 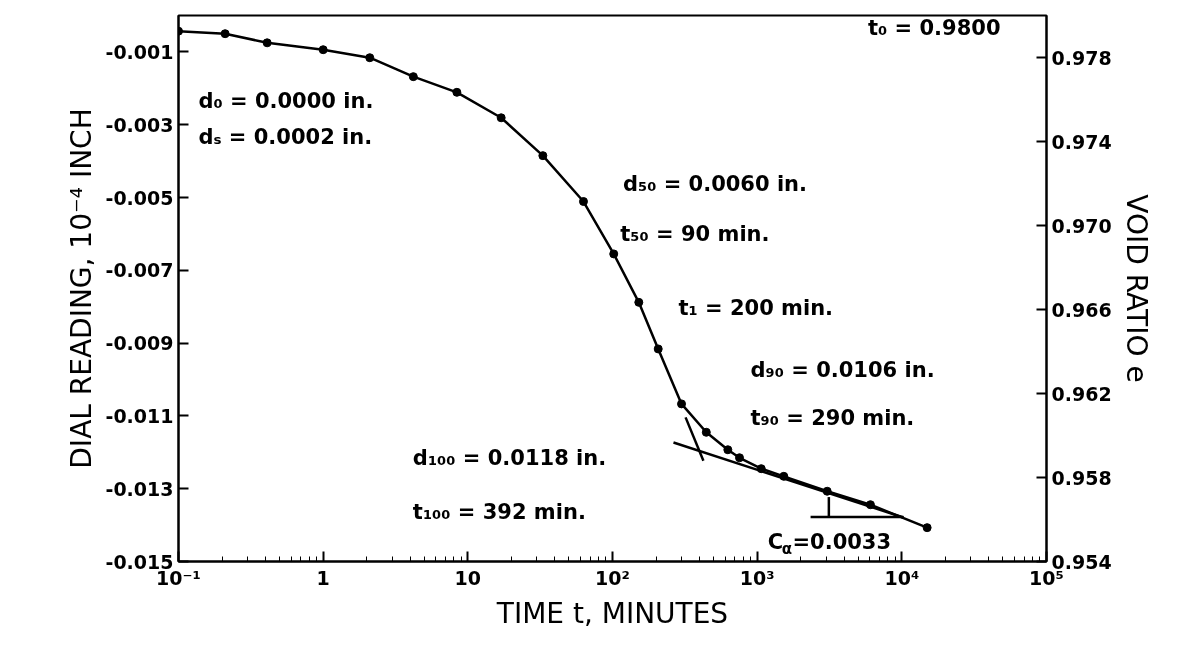 I want to click on x-tick-label: 1, so click(x=323, y=577).